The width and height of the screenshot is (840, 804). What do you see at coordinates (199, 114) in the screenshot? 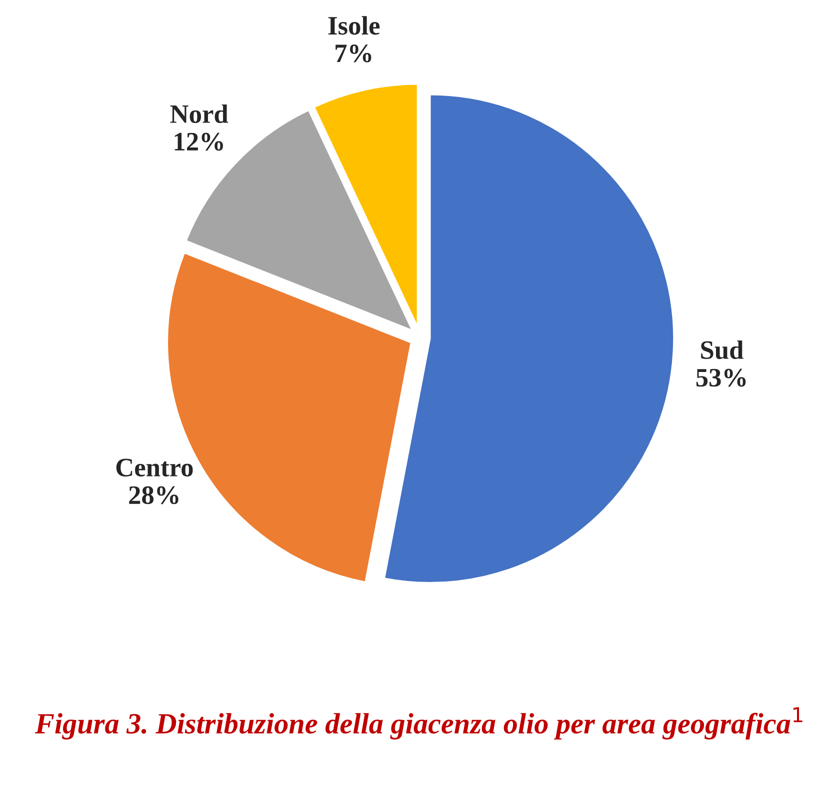
I see `slice-label: Nord` at bounding box center [199, 114].